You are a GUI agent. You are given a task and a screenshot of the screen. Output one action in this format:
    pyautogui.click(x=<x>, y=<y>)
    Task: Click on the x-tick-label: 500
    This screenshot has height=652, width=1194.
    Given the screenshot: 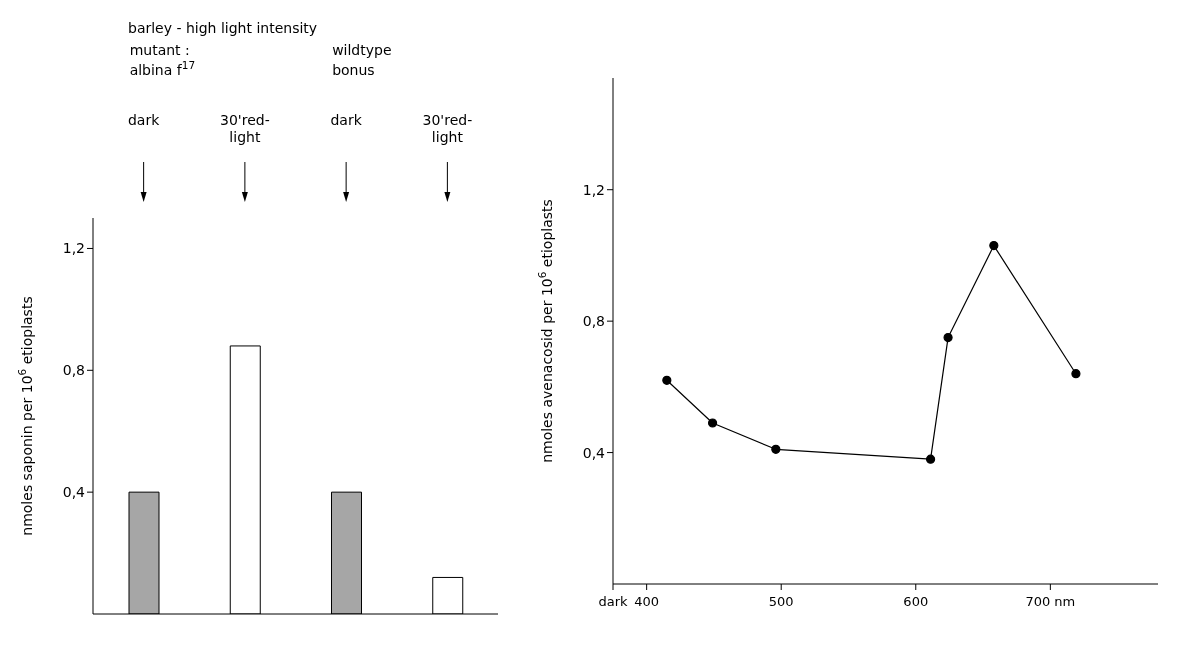 What is the action you would take?
    pyautogui.click(x=781, y=601)
    